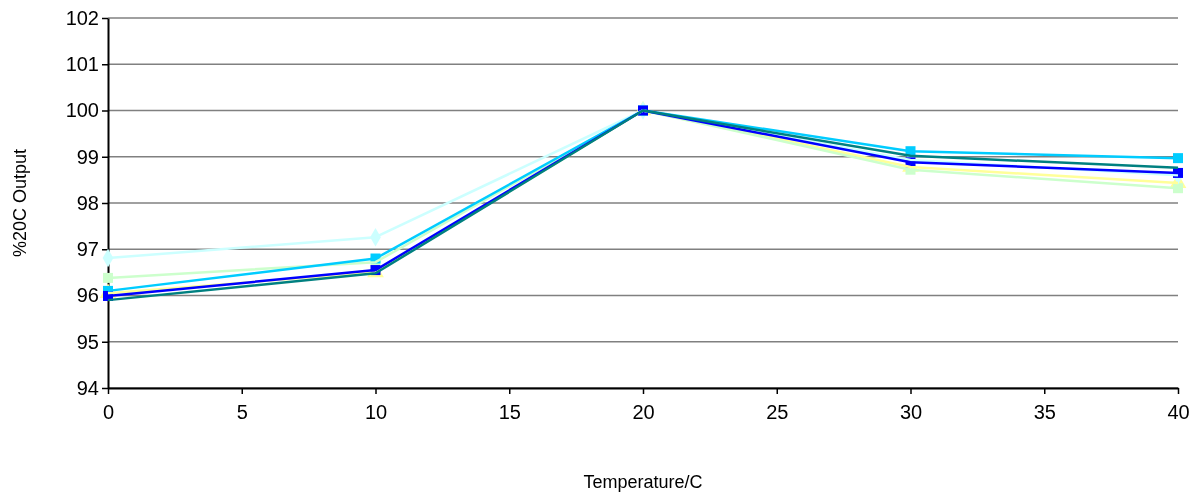 This screenshot has width=1194, height=495. I want to click on x-axis-title: Temperature/C, so click(643, 482).